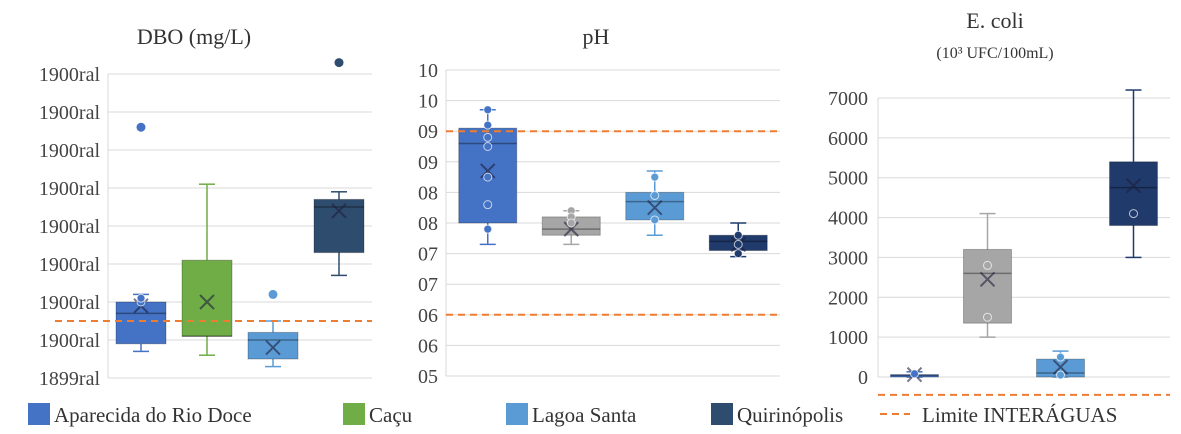  Describe the element at coordinates (848, 219) in the screenshot. I see `y-tick-label: 4000` at that location.